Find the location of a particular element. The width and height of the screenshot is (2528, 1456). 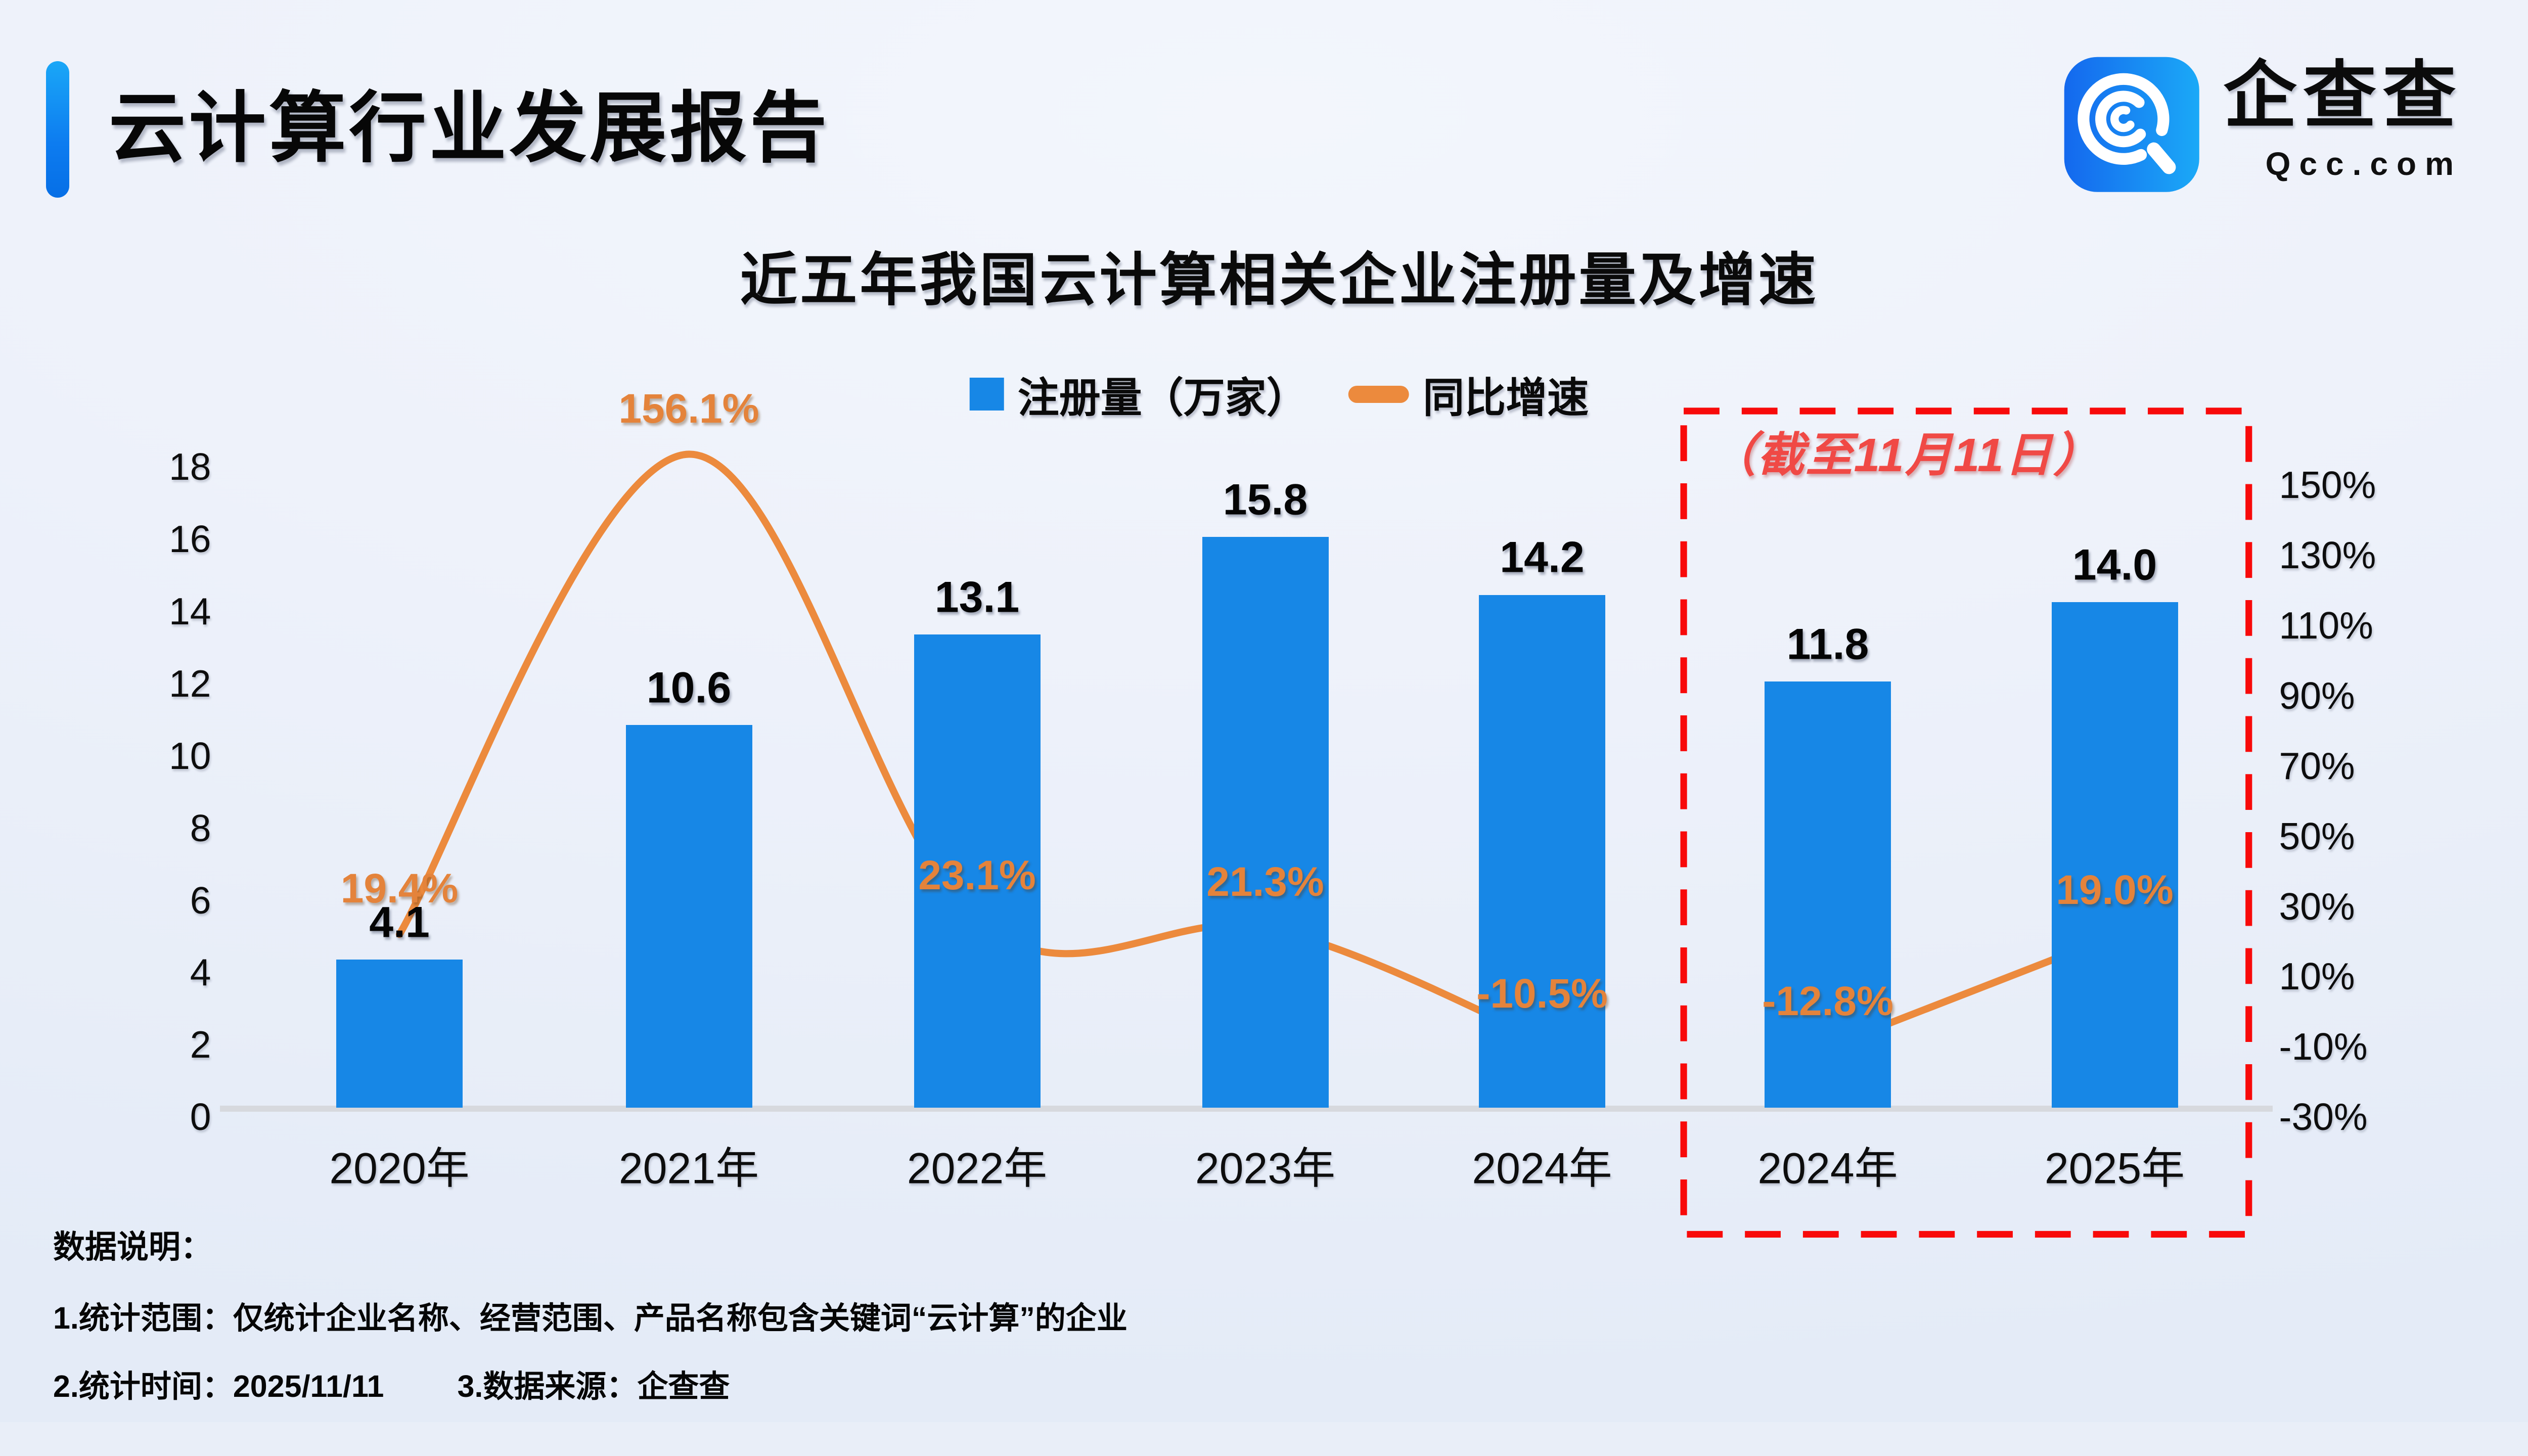

legend-item-bar: 注册量（万家） is located at coordinates (1139, 394).